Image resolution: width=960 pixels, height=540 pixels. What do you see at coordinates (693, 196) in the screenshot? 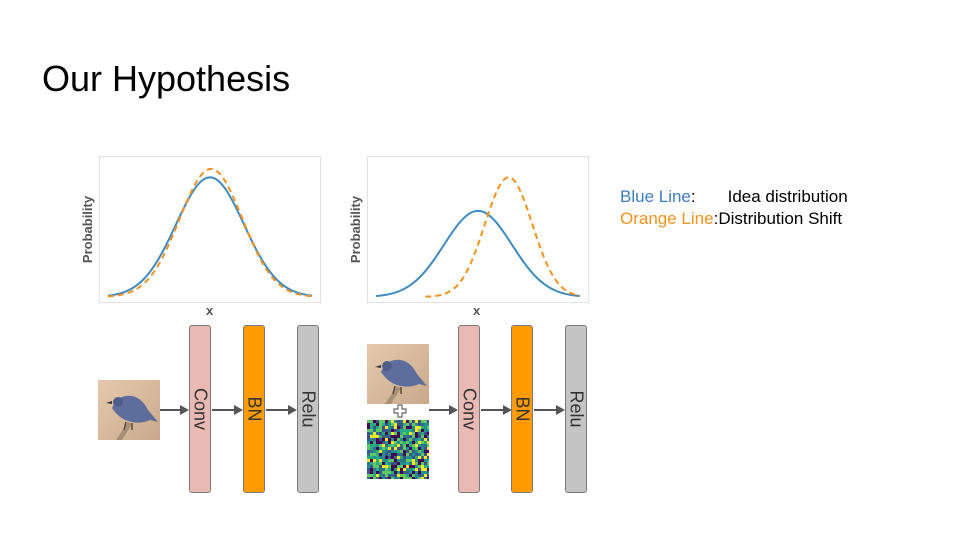
I see `legend-blue-sep: :` at bounding box center [693, 196].